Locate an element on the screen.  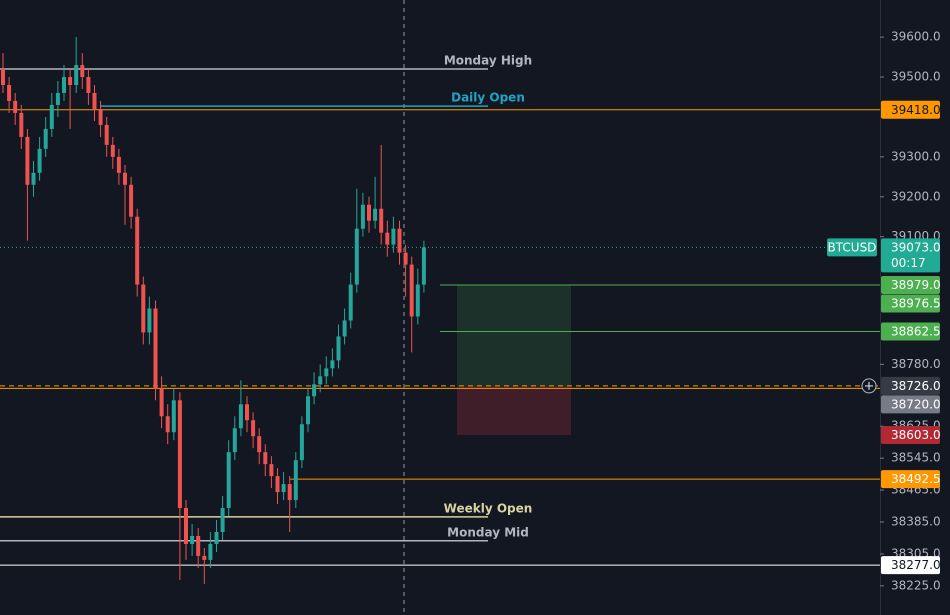
price-tag-label: 38720.0 is located at coordinates (916, 404).